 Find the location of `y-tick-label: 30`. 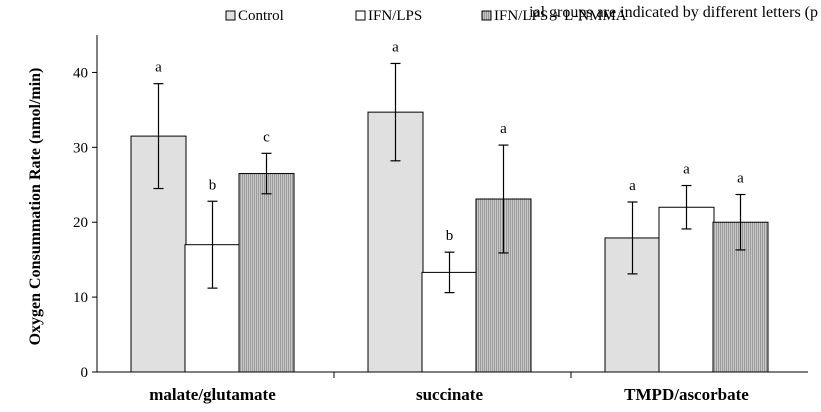

y-tick-label: 30 is located at coordinates (80, 148).